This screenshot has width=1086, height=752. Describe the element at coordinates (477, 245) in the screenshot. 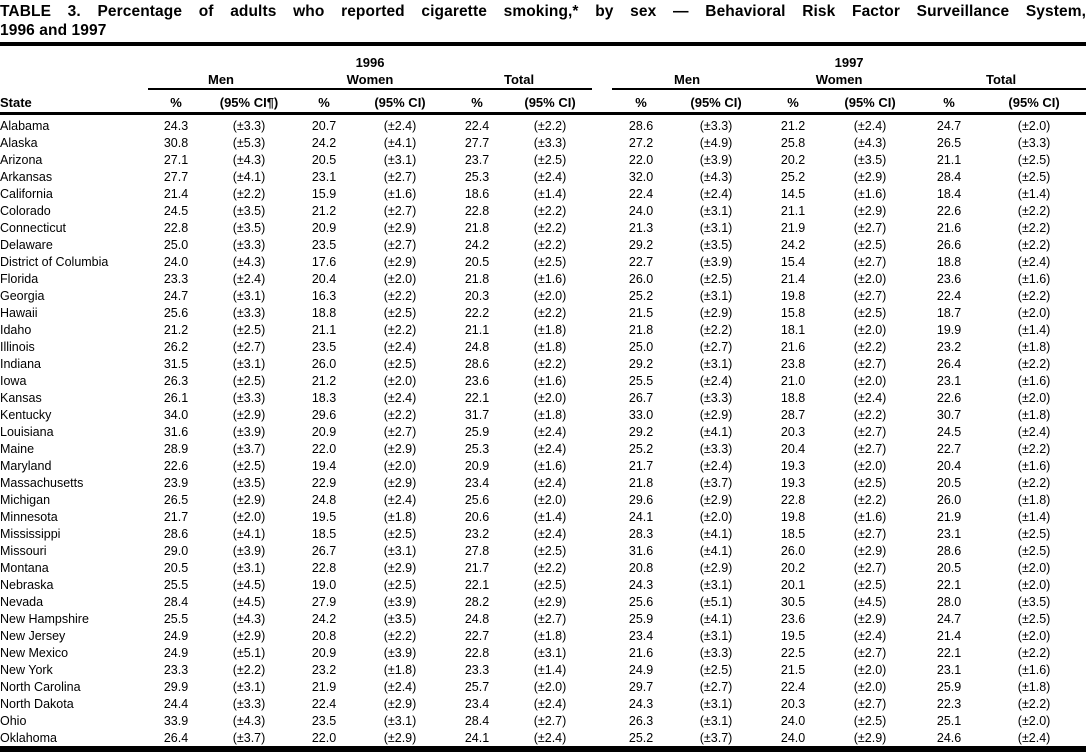

I see `value-cell: 24.2` at that location.